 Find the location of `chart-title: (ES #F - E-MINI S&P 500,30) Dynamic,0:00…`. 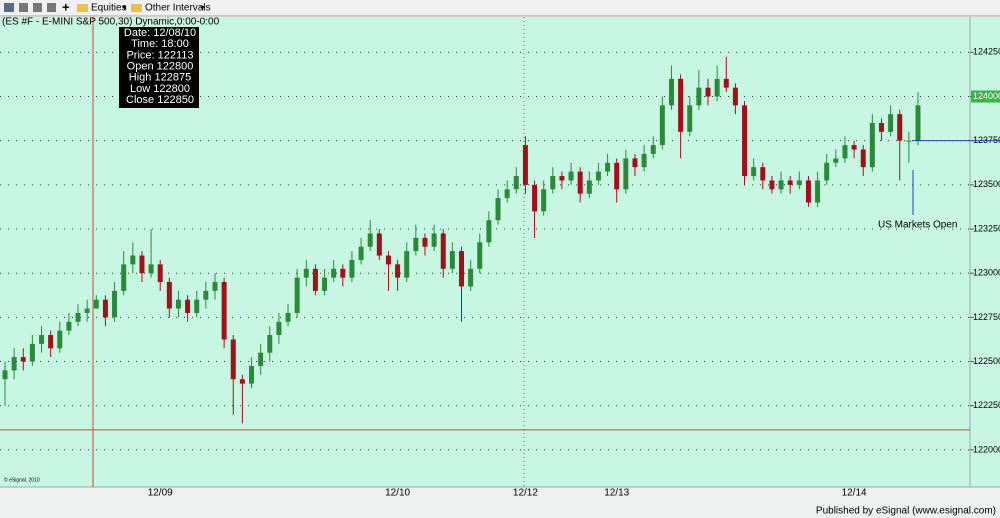

chart-title: (ES #F - E-MINI S&P 500,30) Dynamic,0:00… is located at coordinates (111, 22).